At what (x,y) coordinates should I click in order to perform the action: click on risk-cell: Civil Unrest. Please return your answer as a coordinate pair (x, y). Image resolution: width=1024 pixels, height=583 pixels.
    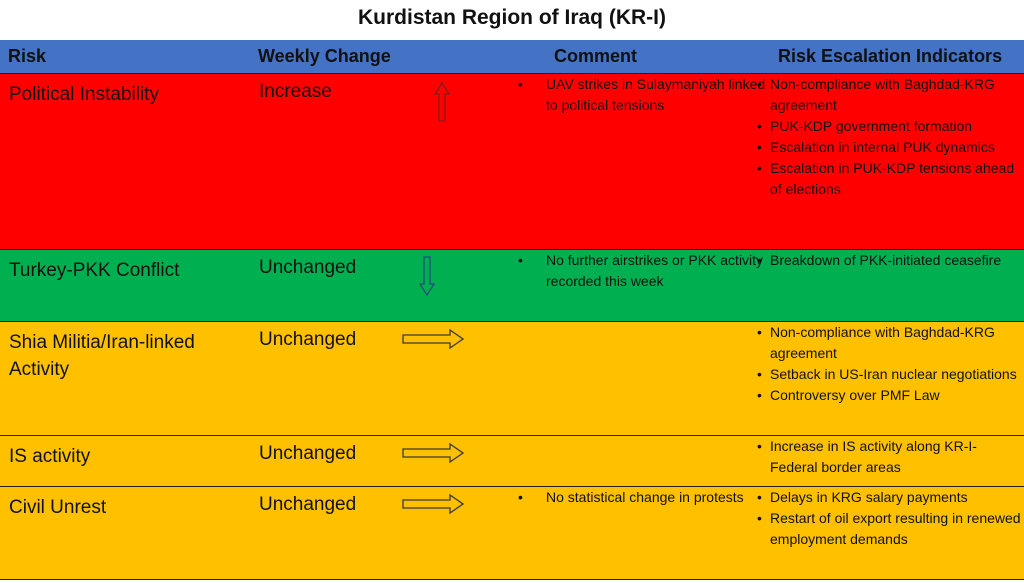
    Looking at the image, I should click on (125, 533).